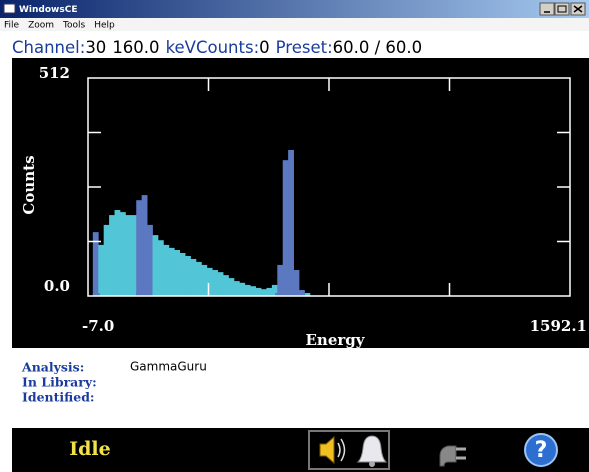  I want to click on window-icon, so click(9, 8).